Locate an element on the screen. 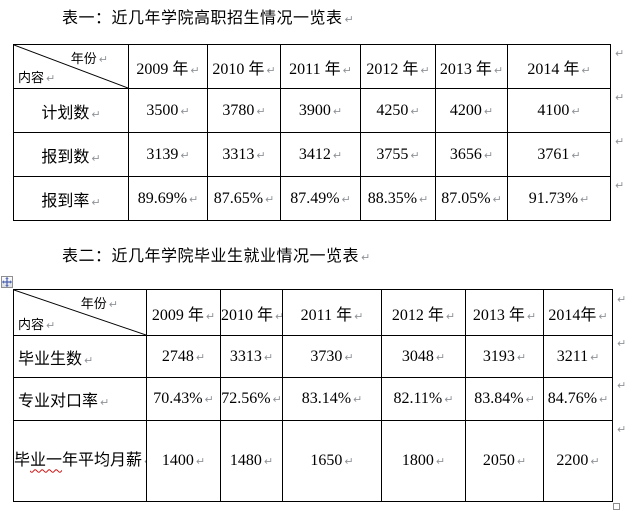 The image size is (638, 517). table1-cell: 88.35% ↵ is located at coordinates (398, 198).